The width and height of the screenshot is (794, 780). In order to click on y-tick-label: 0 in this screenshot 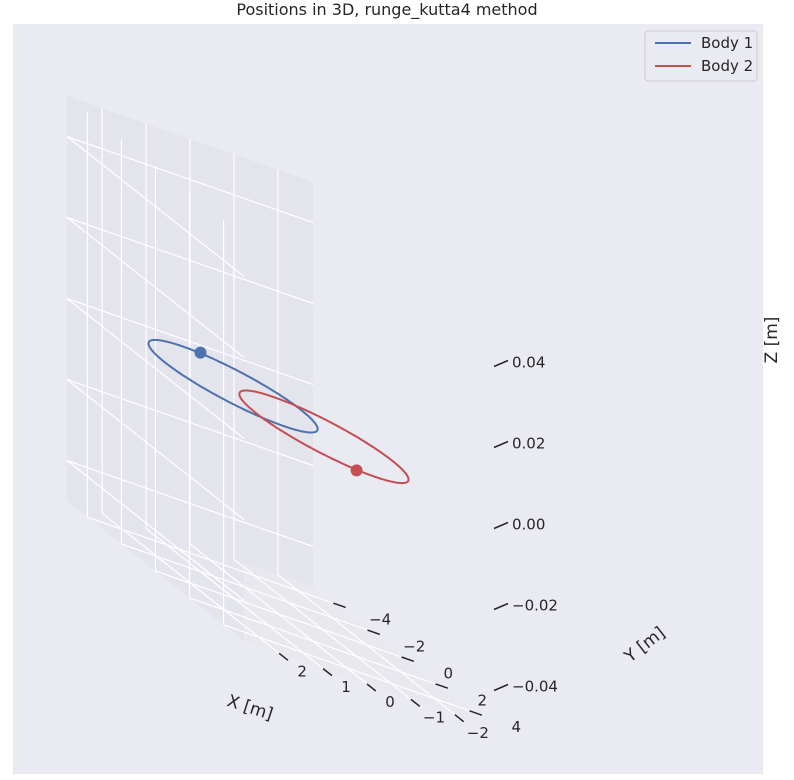, I will do `click(390, 702)`.